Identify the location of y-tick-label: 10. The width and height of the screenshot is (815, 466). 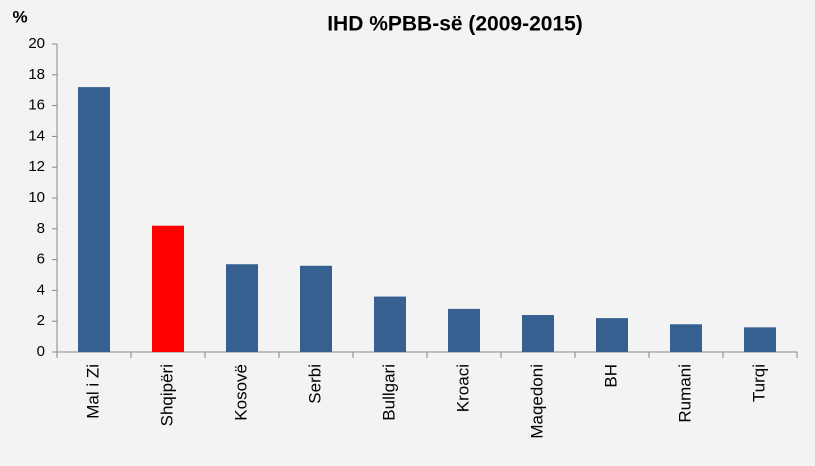
(36, 197).